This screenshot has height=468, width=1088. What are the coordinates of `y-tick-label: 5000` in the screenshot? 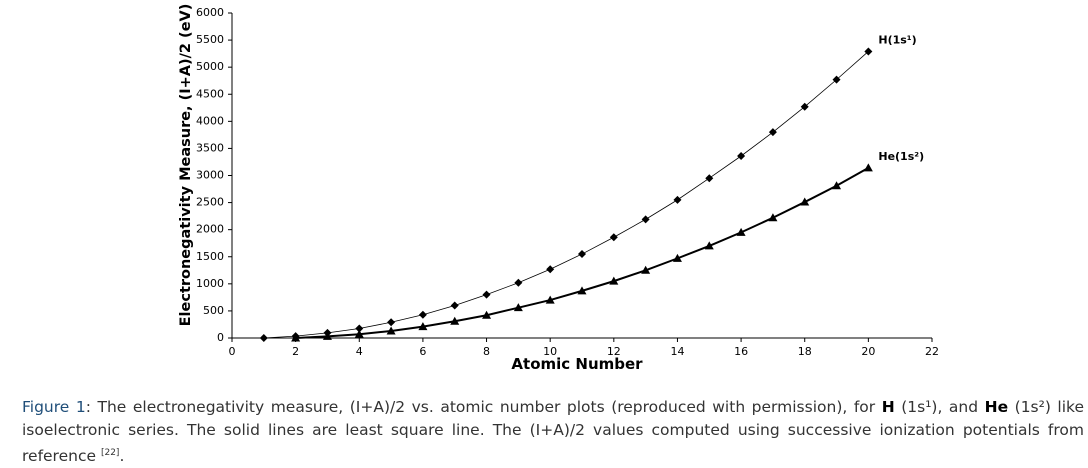 It's located at (210, 66).